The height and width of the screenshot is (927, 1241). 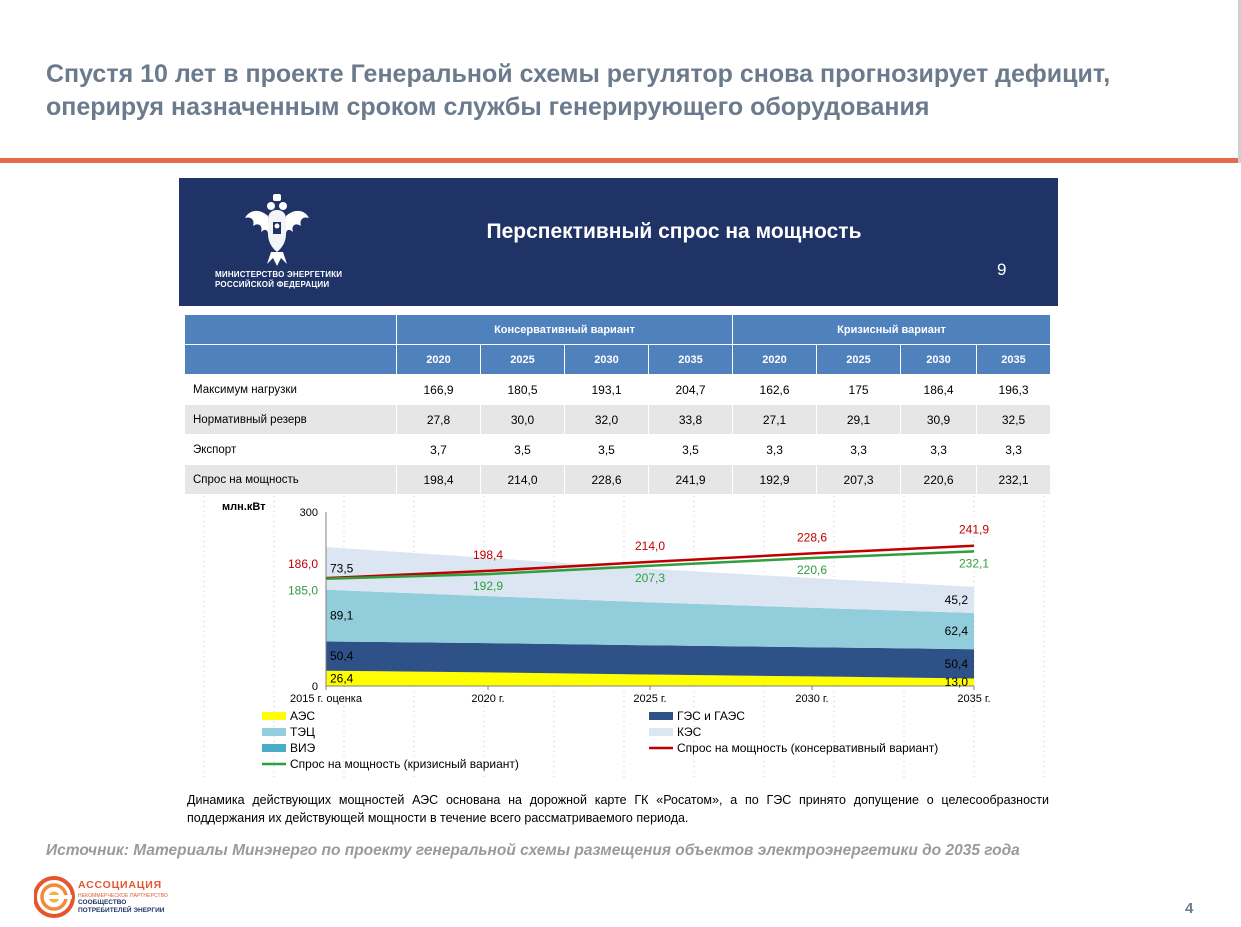 What do you see at coordinates (303, 564) in the screenshot?
I see `conservative-demand-label: 186,0` at bounding box center [303, 564].